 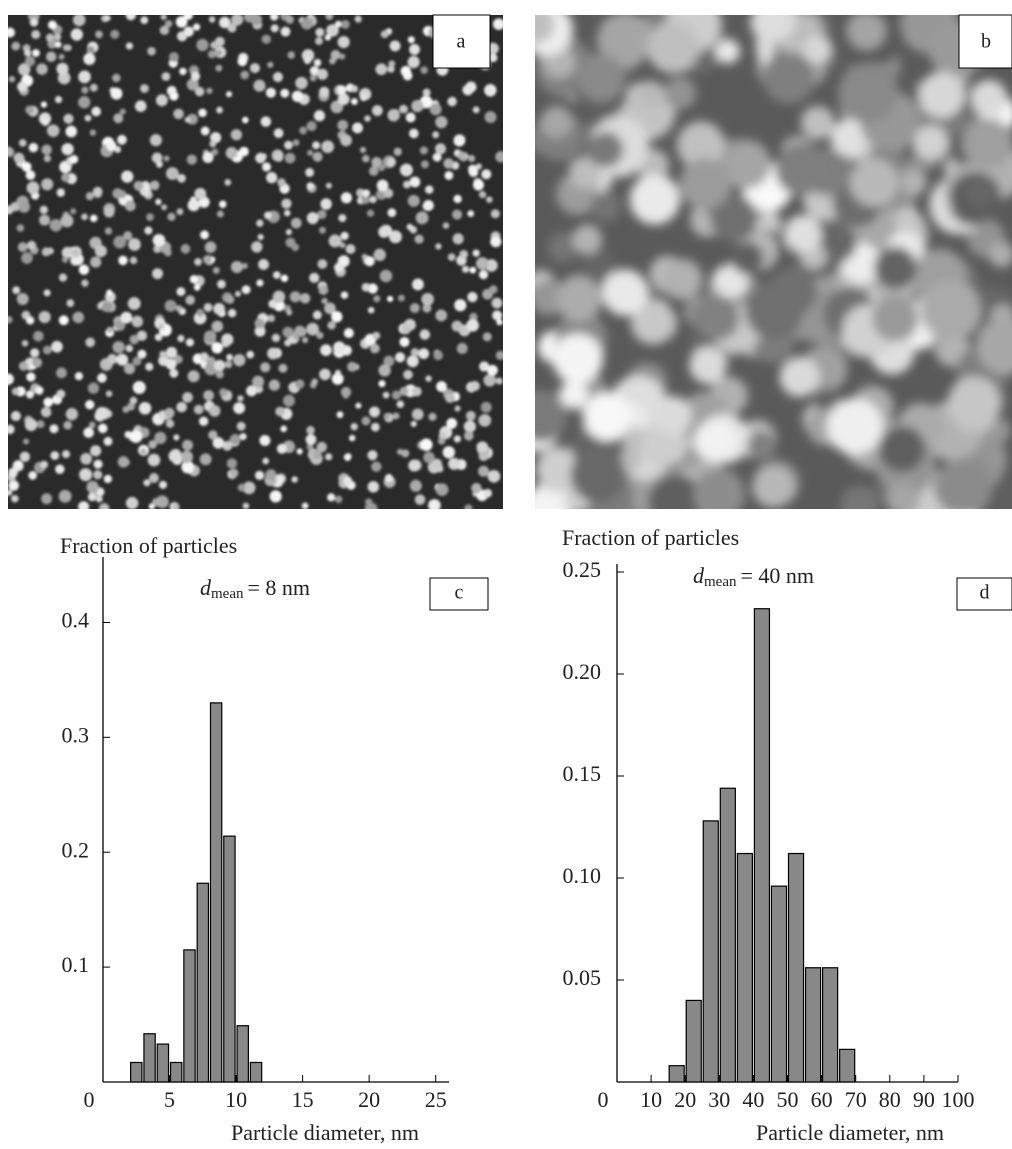 What do you see at coordinates (76, 964) in the screenshot?
I see `y-tick-label: 0.1` at bounding box center [76, 964].